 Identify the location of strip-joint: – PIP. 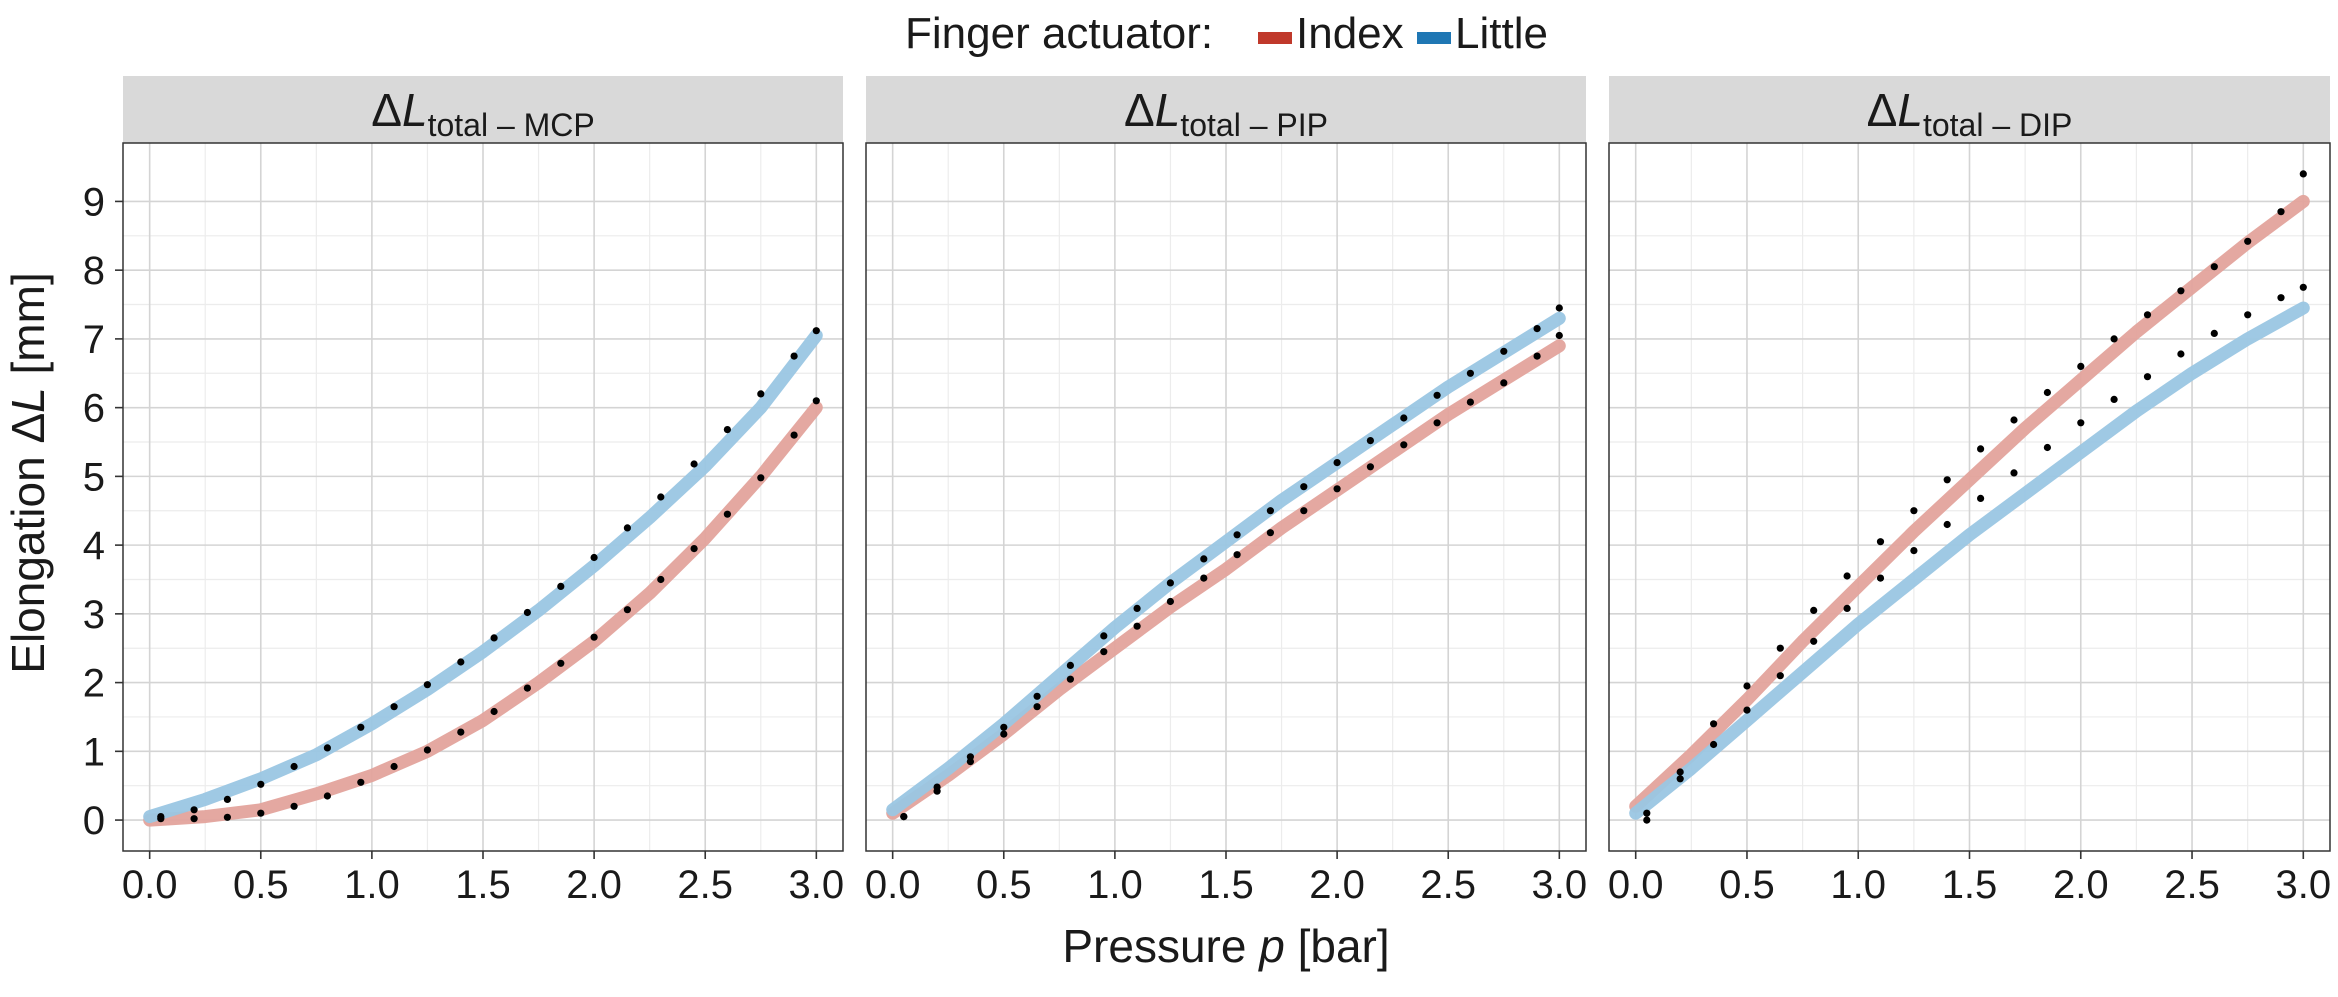
(1284, 125).